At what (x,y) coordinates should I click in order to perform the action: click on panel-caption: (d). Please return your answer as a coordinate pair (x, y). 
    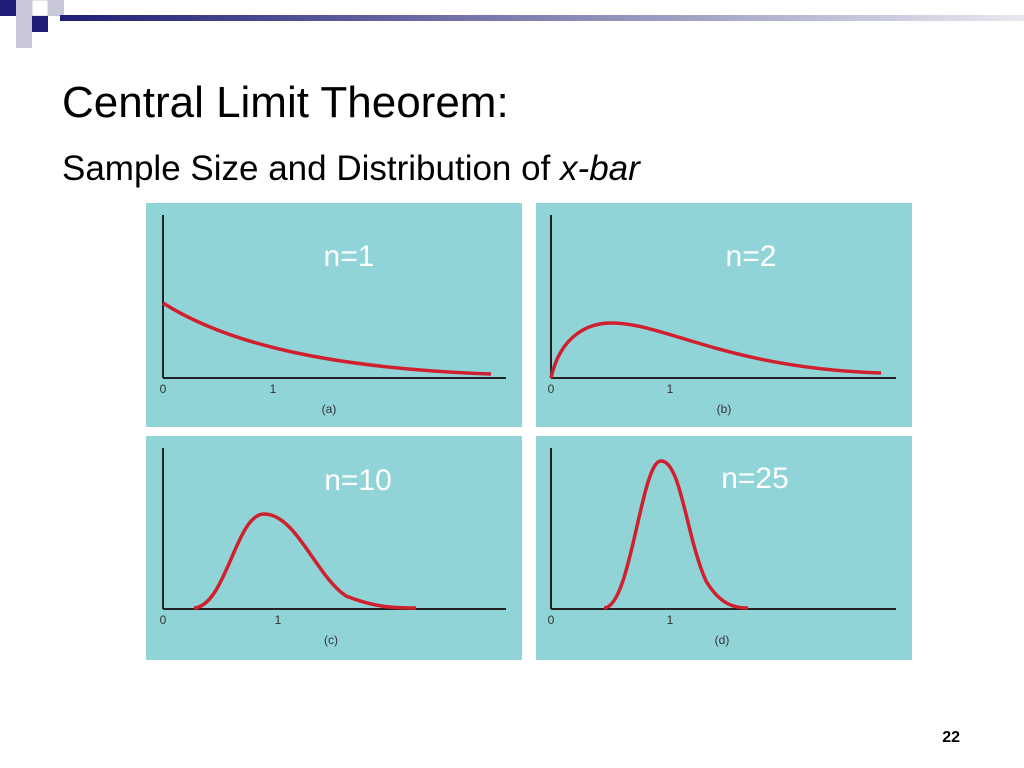
    Looking at the image, I should click on (722, 640).